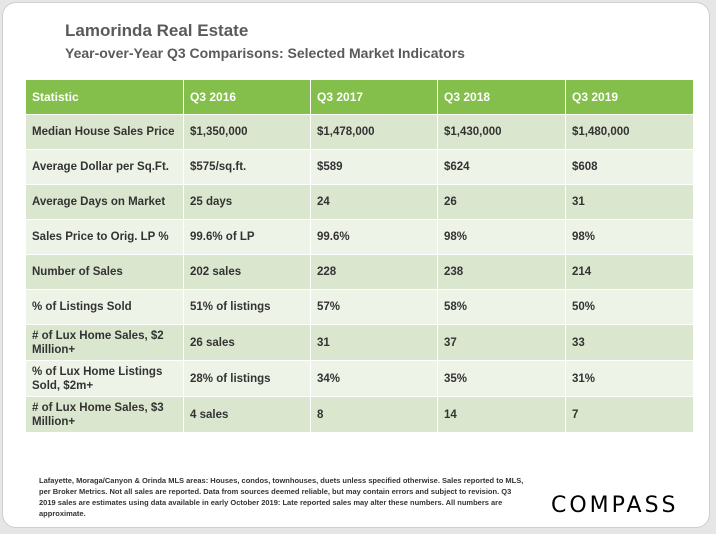 Image resolution: width=716 pixels, height=534 pixels. Describe the element at coordinates (629, 272) in the screenshot. I see `table-cell: 214` at that location.